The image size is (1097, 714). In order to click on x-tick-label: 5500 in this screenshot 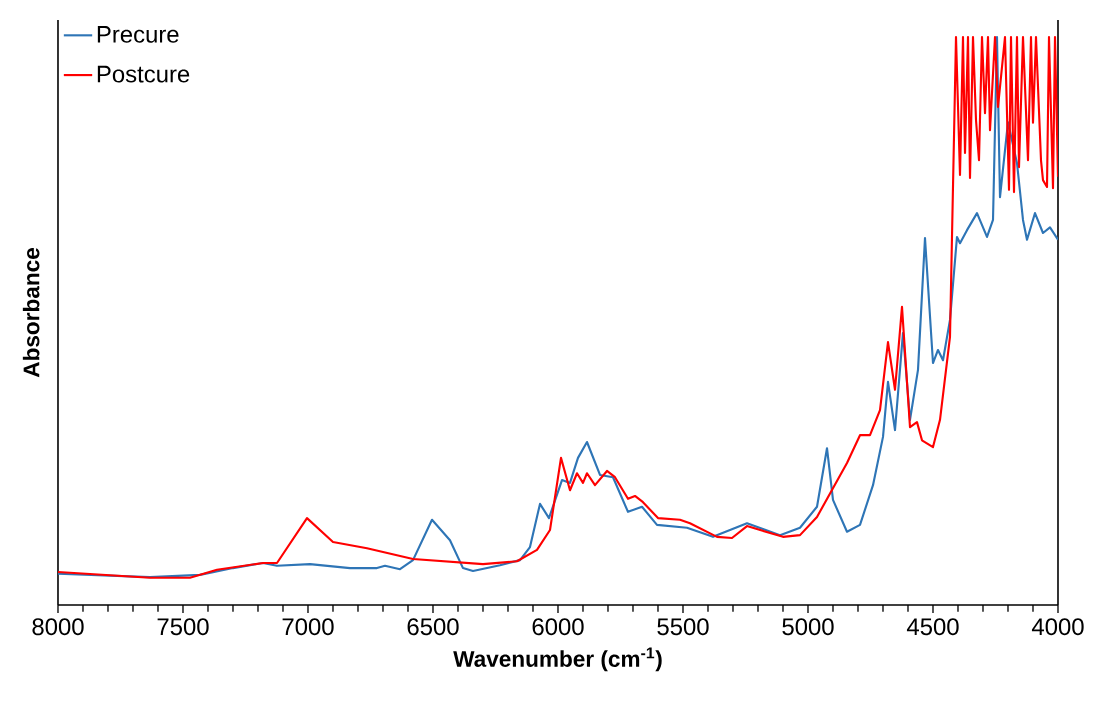, I will do `click(683, 627)`.